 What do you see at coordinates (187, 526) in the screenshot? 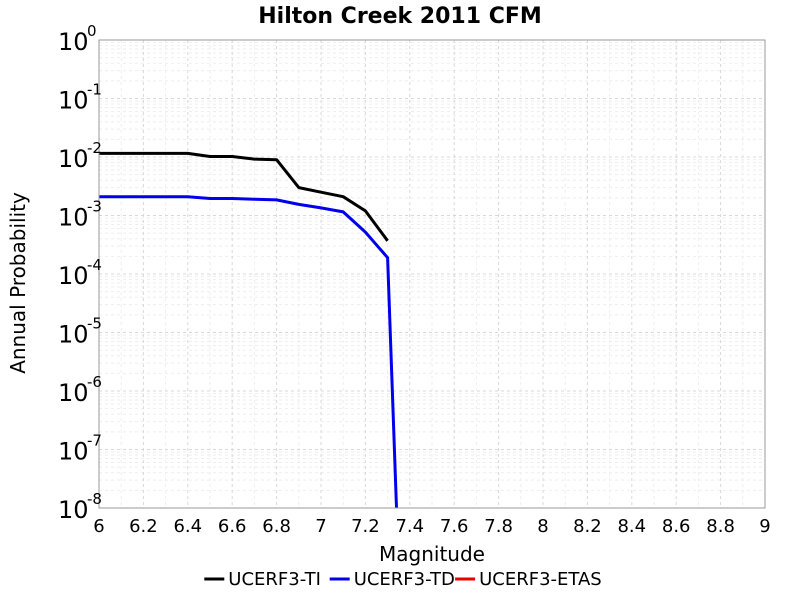
I see `x-tick-label: 6.4` at bounding box center [187, 526].